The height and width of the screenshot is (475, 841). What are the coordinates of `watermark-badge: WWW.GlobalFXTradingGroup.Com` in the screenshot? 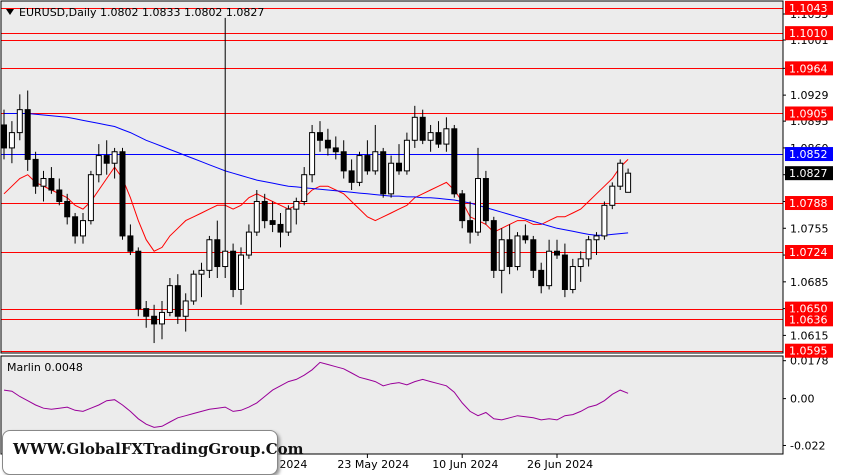 It's located at (153, 452).